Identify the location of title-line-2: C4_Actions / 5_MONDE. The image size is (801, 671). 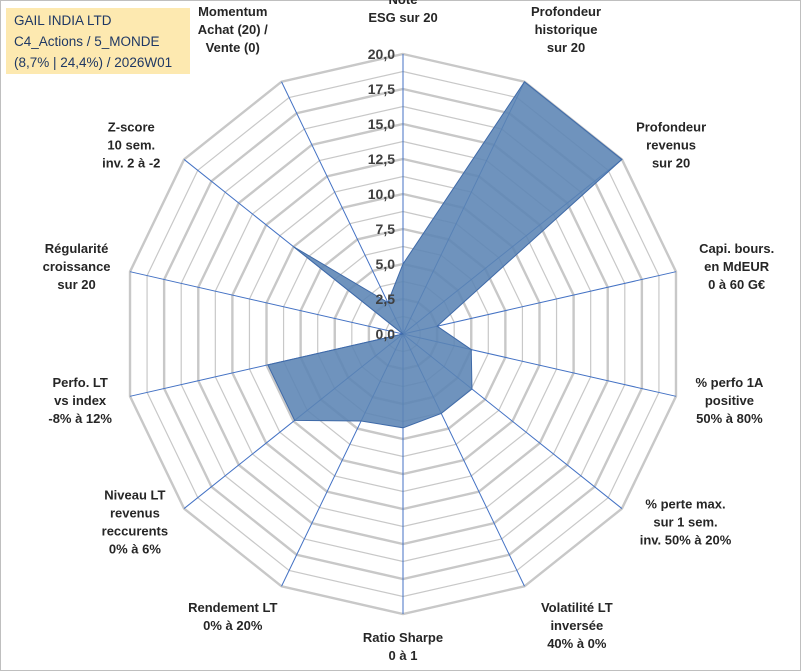
(87, 41).